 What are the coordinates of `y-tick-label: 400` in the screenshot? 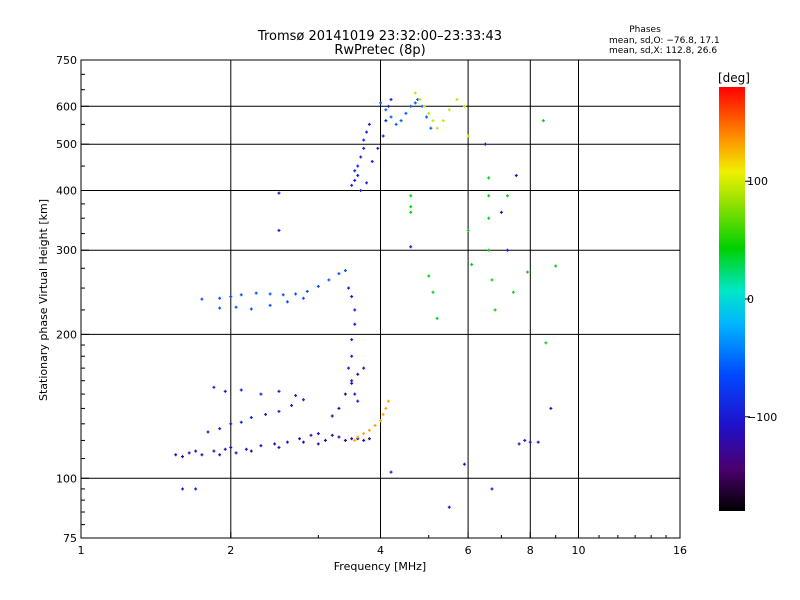 It's located at (66, 190).